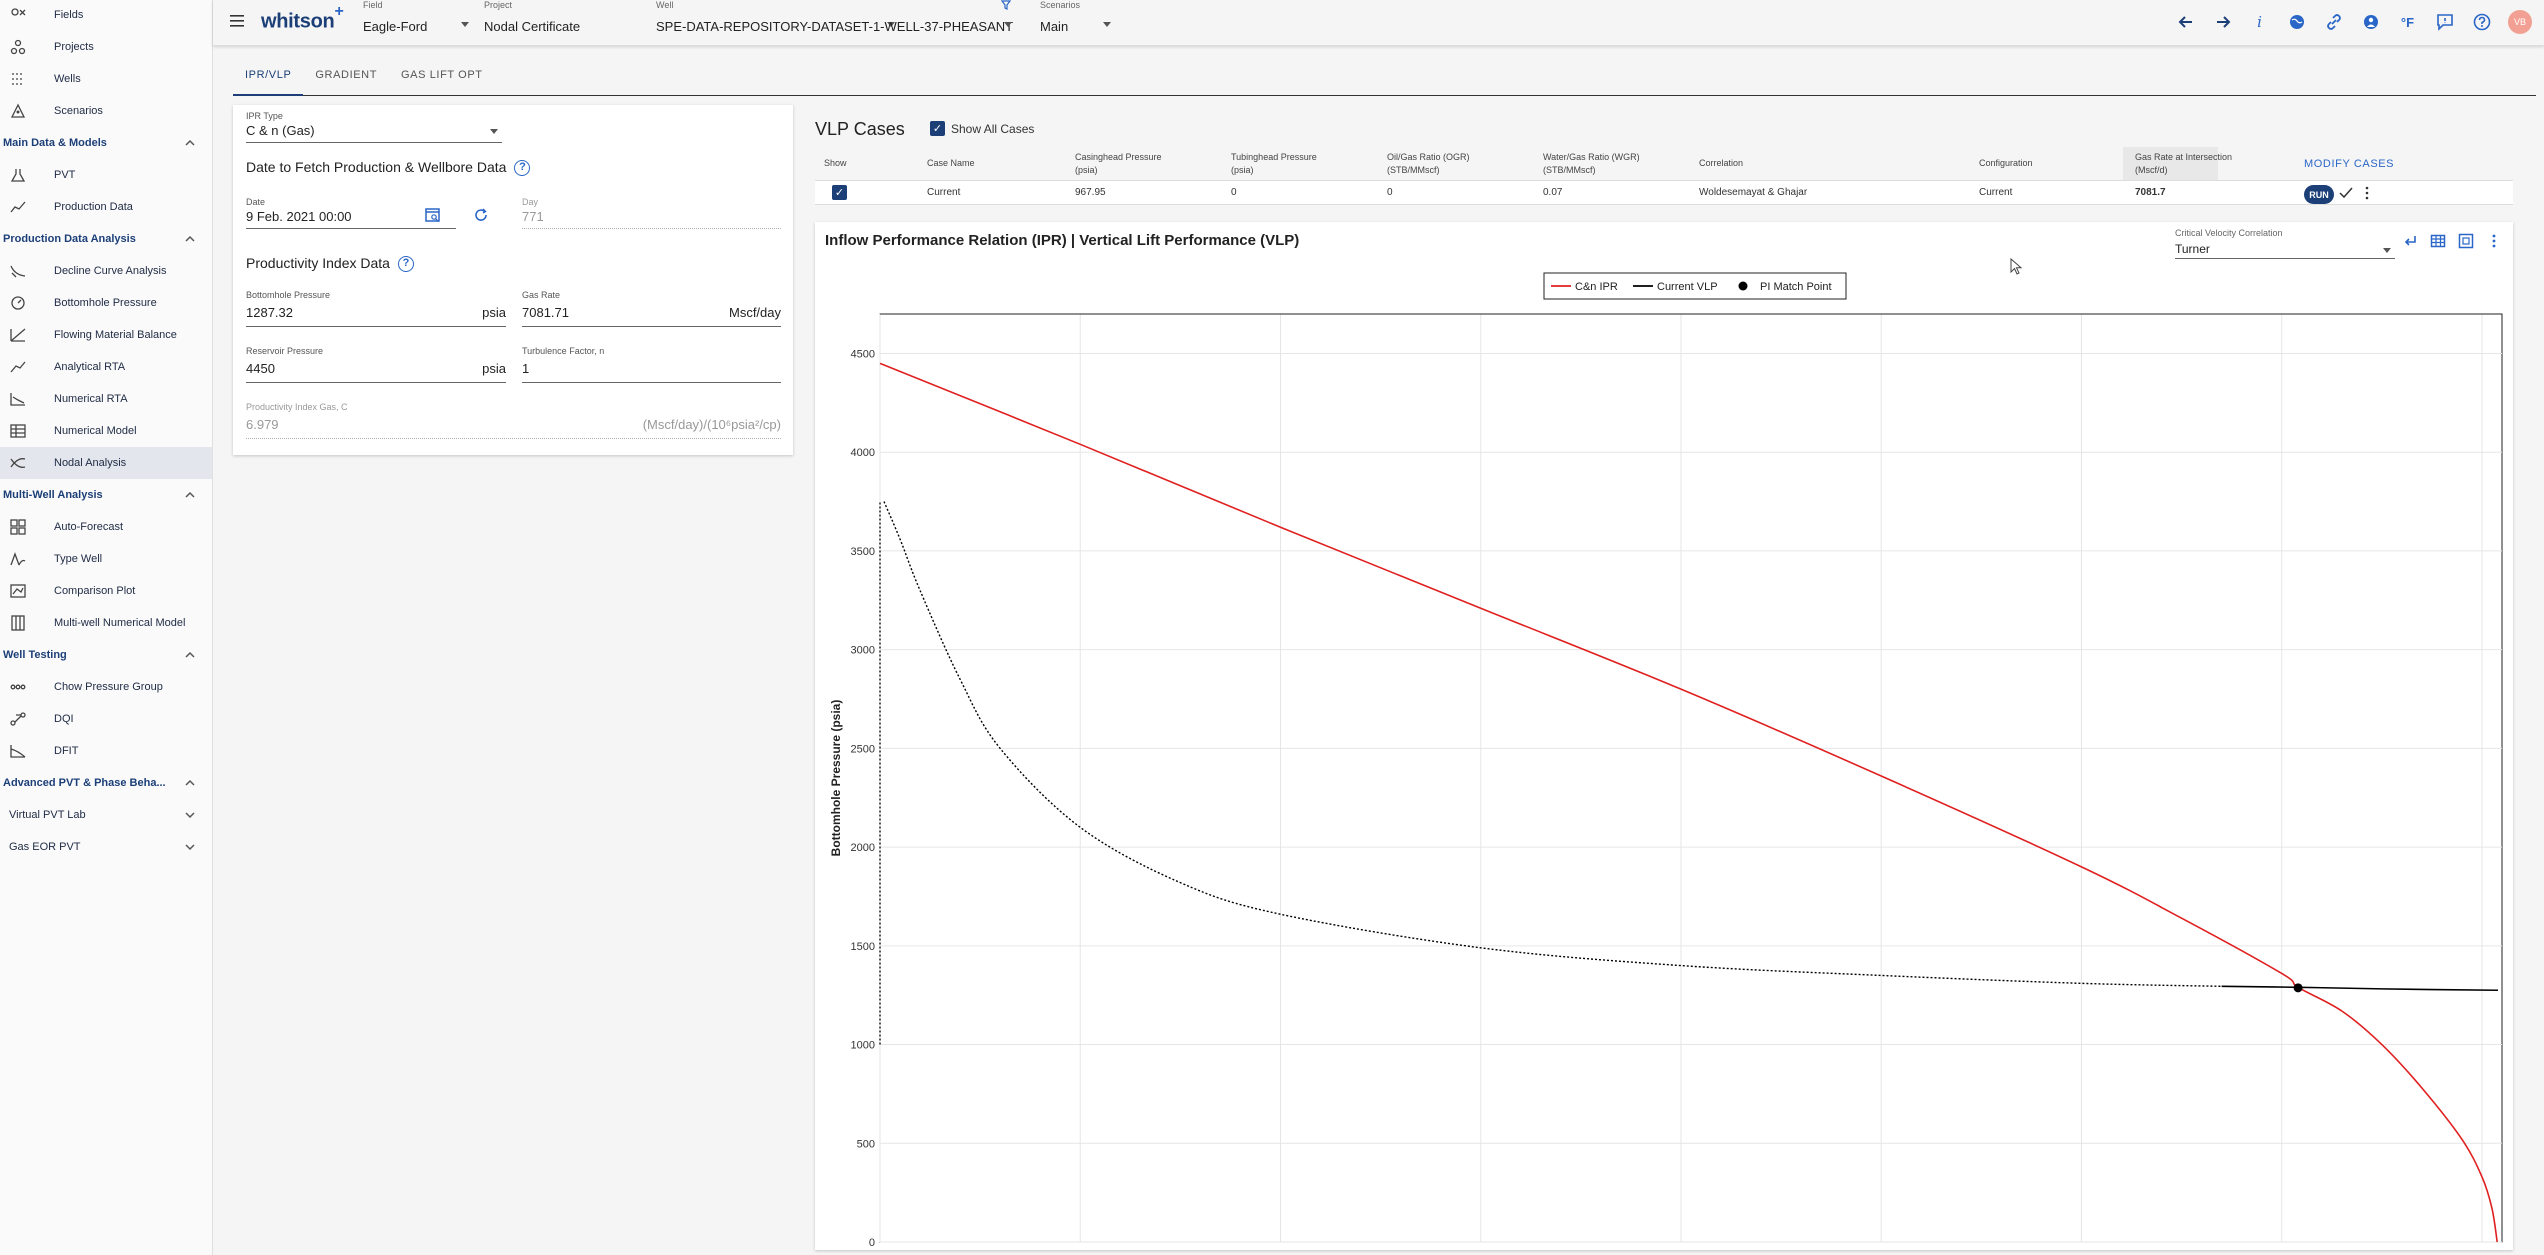  I want to click on sidebar-section-header: Main Data & Models, so click(106, 143).